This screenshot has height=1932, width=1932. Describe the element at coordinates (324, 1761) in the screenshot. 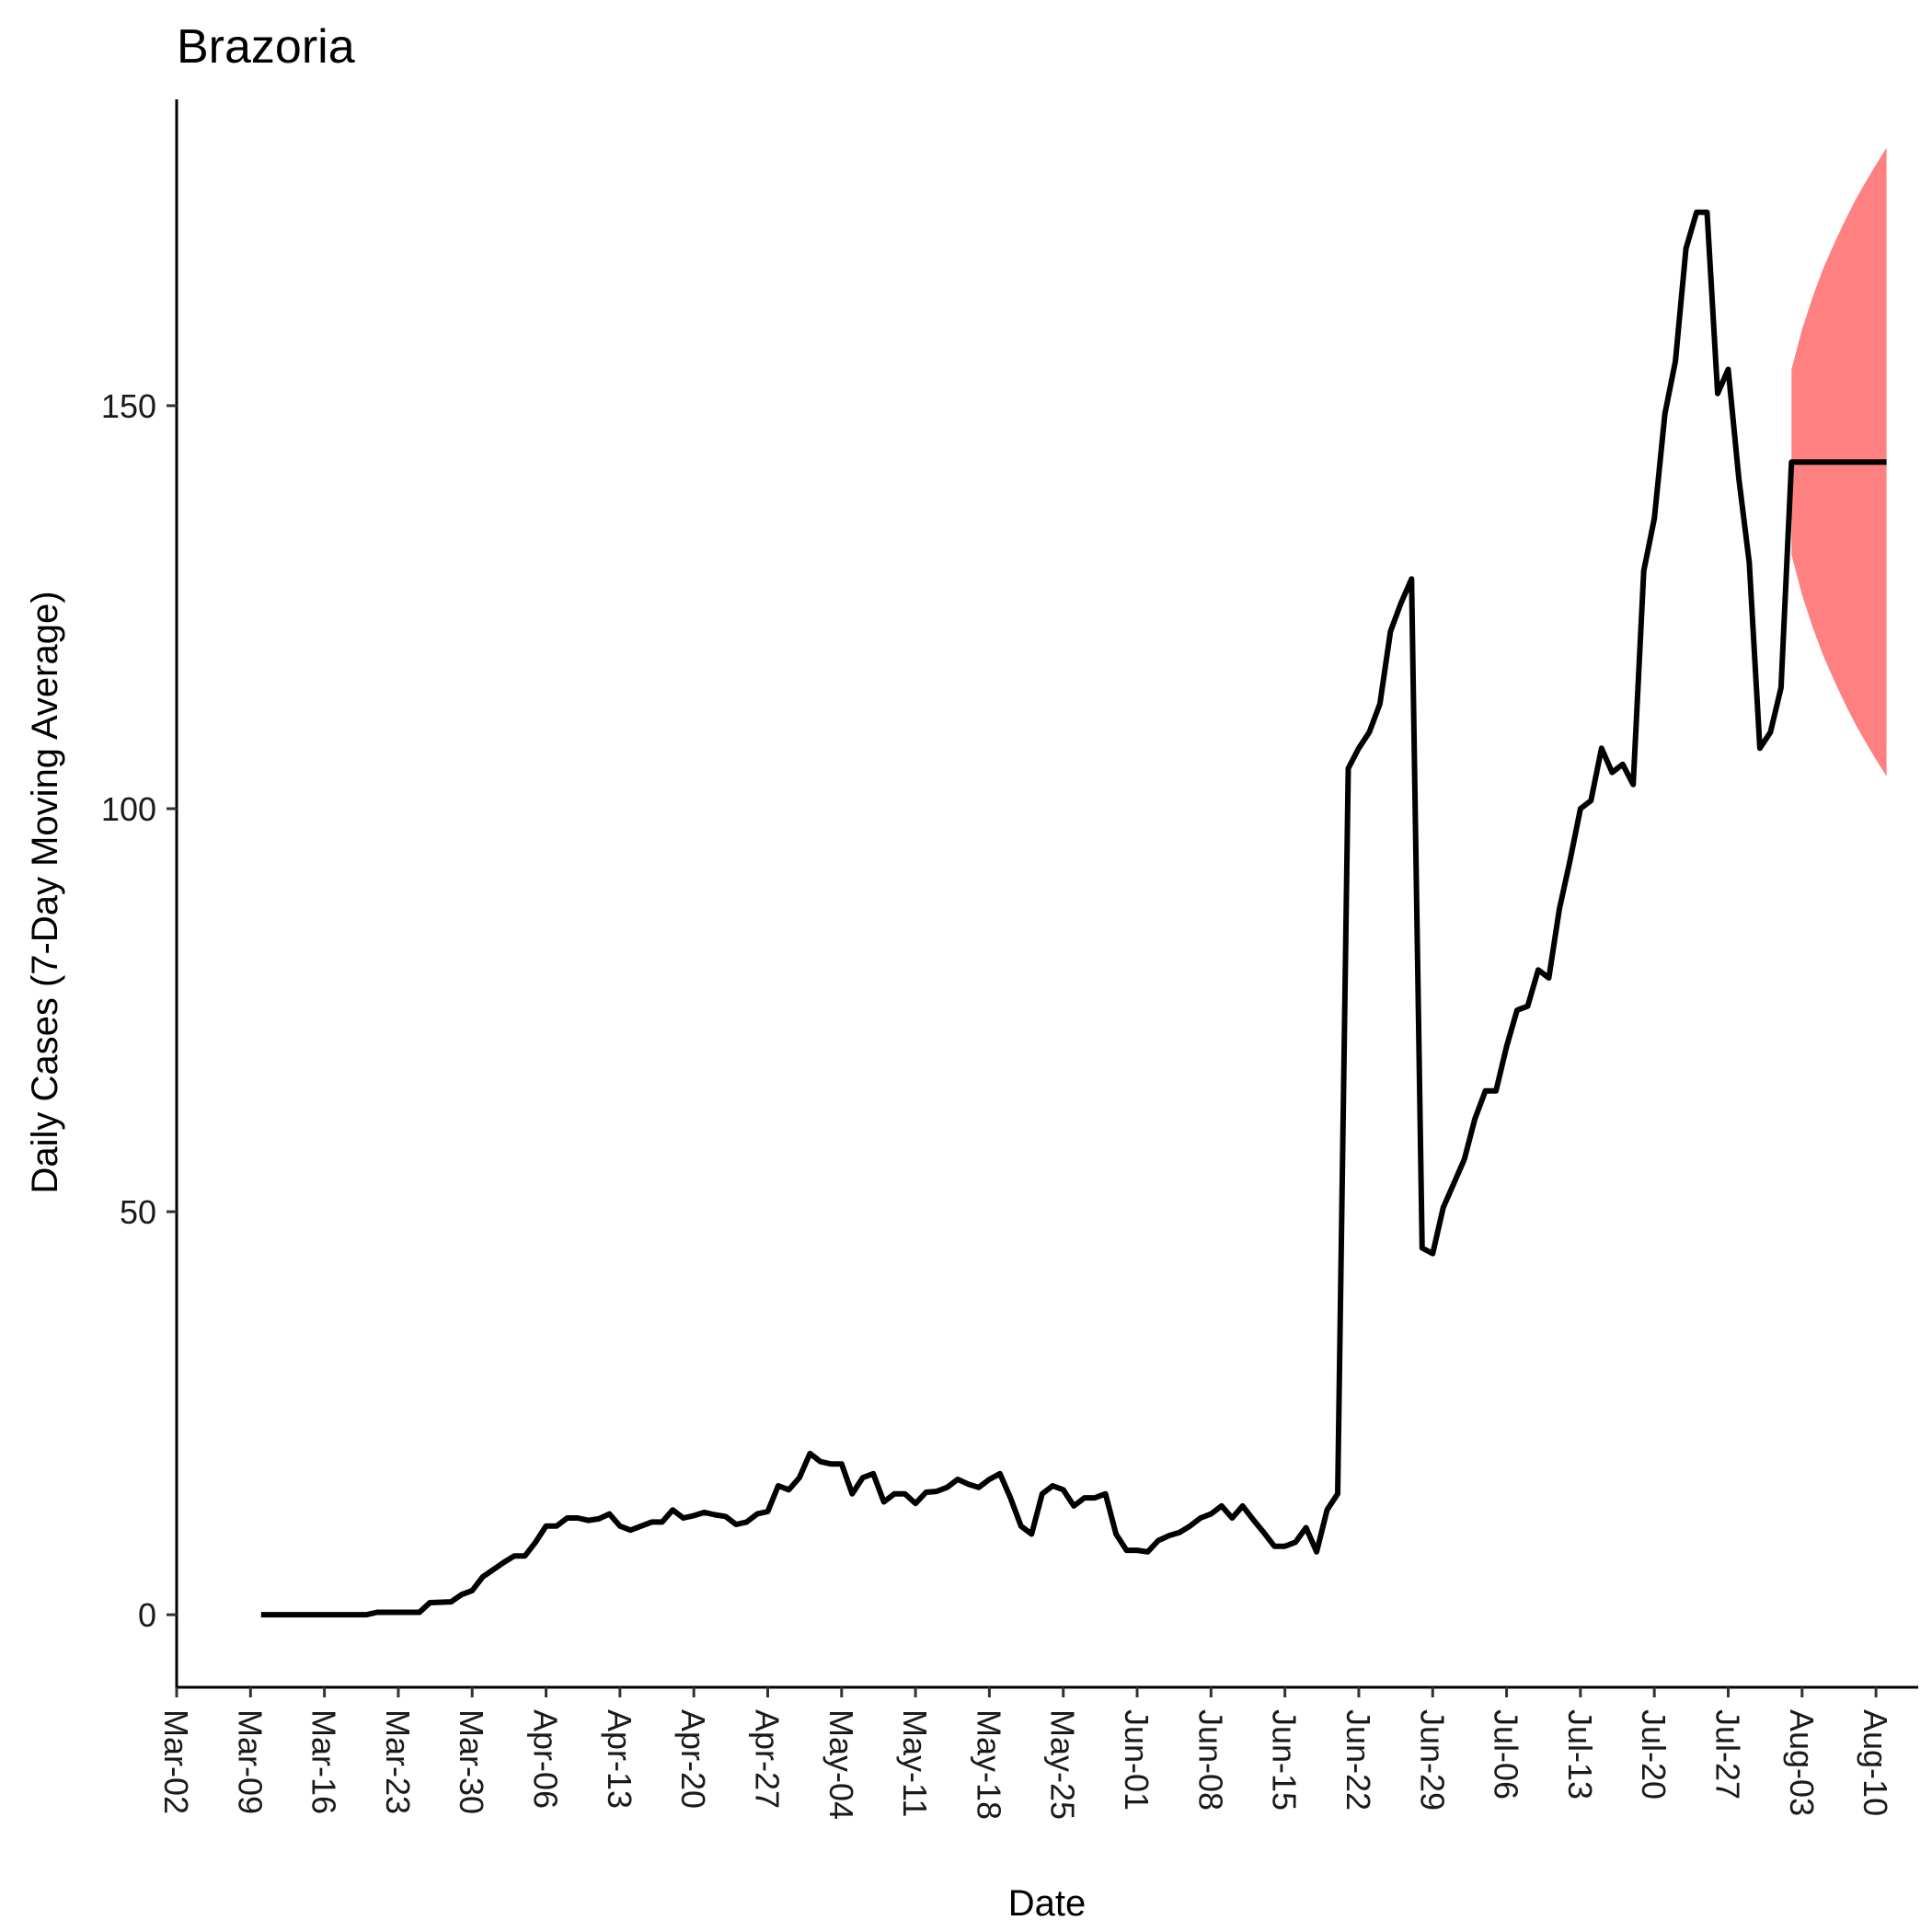

I see `x-tick-label: Mar-16` at that location.